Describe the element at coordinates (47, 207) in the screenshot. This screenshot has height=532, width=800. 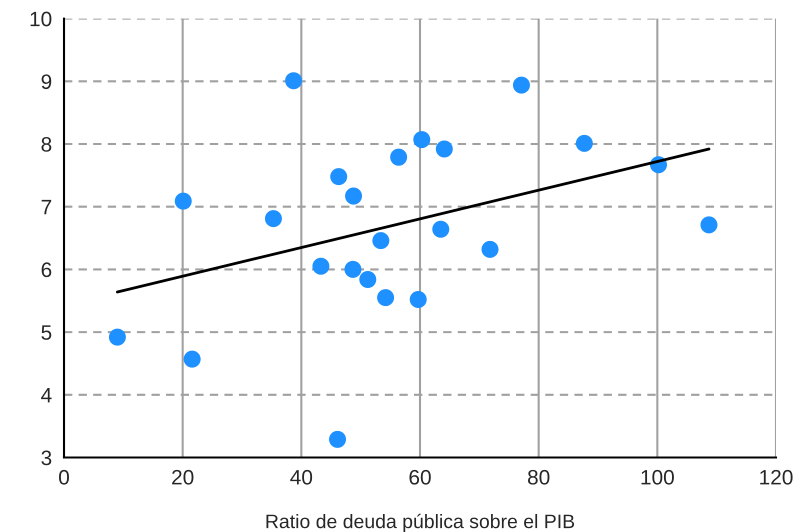
I see `y-tick-label: 7` at that location.